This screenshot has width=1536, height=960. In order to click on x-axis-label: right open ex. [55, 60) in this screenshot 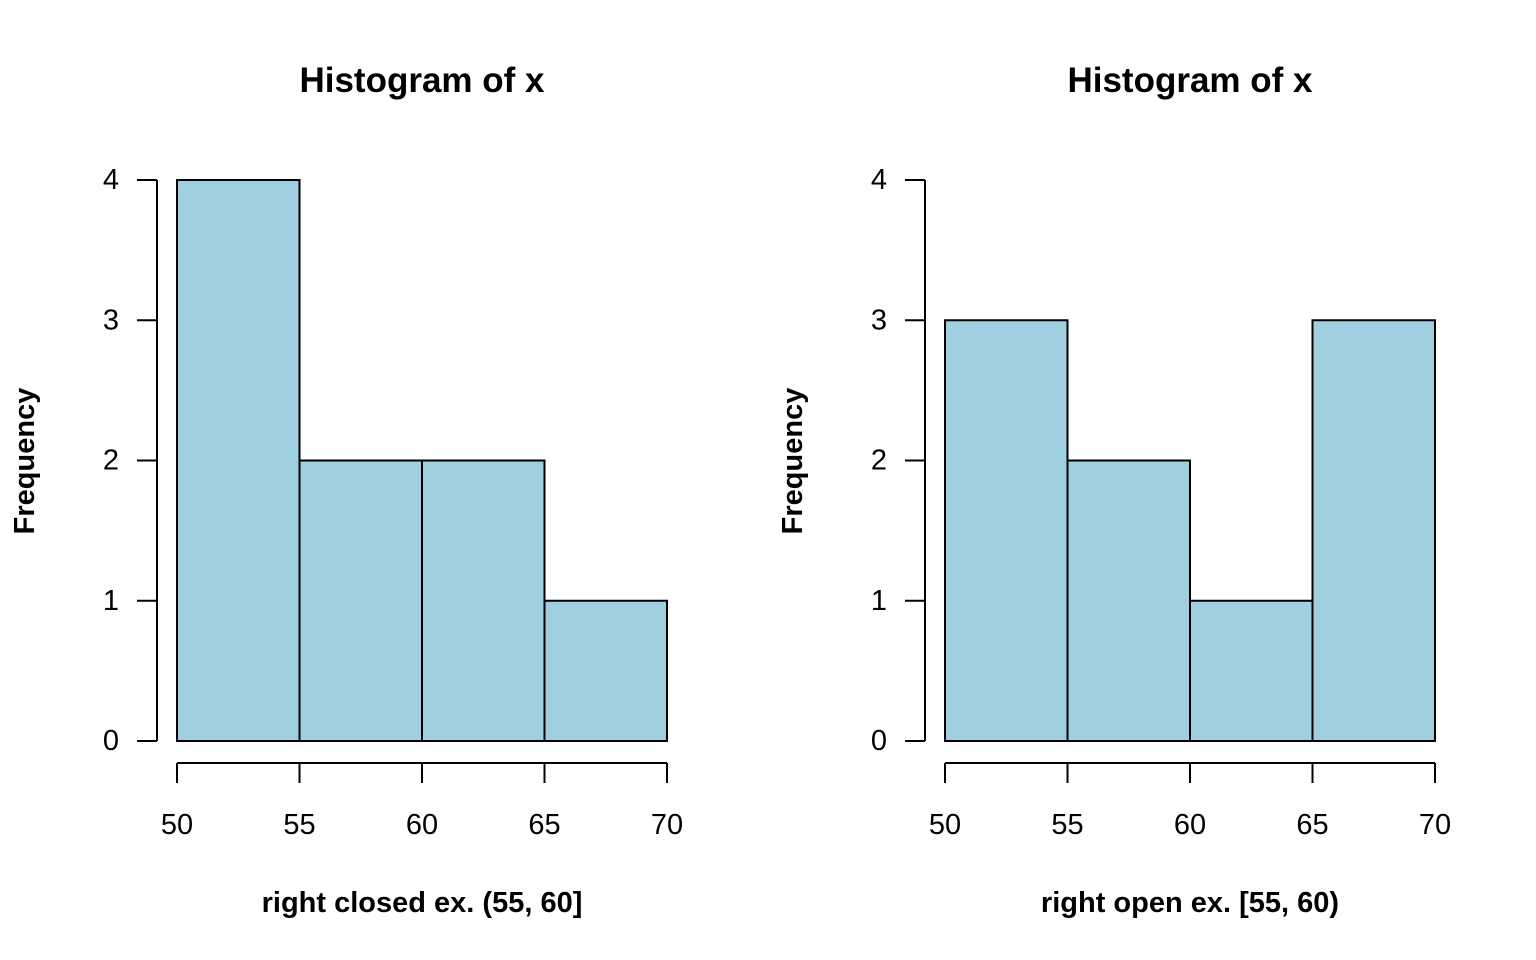, I will do `click(1190, 903)`.